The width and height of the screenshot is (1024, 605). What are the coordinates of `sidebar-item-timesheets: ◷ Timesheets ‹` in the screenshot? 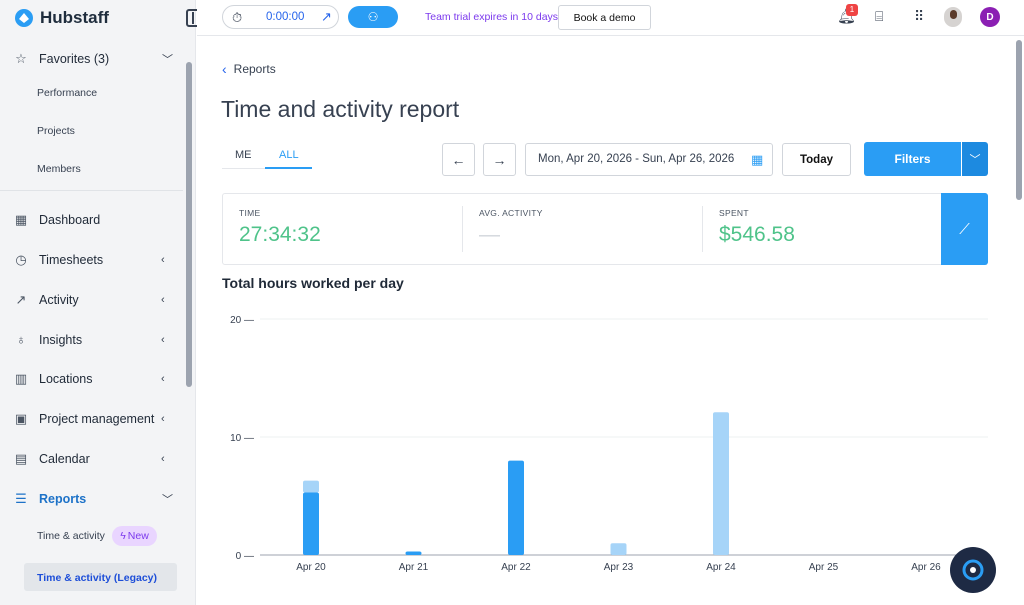 It's located at (91, 260).